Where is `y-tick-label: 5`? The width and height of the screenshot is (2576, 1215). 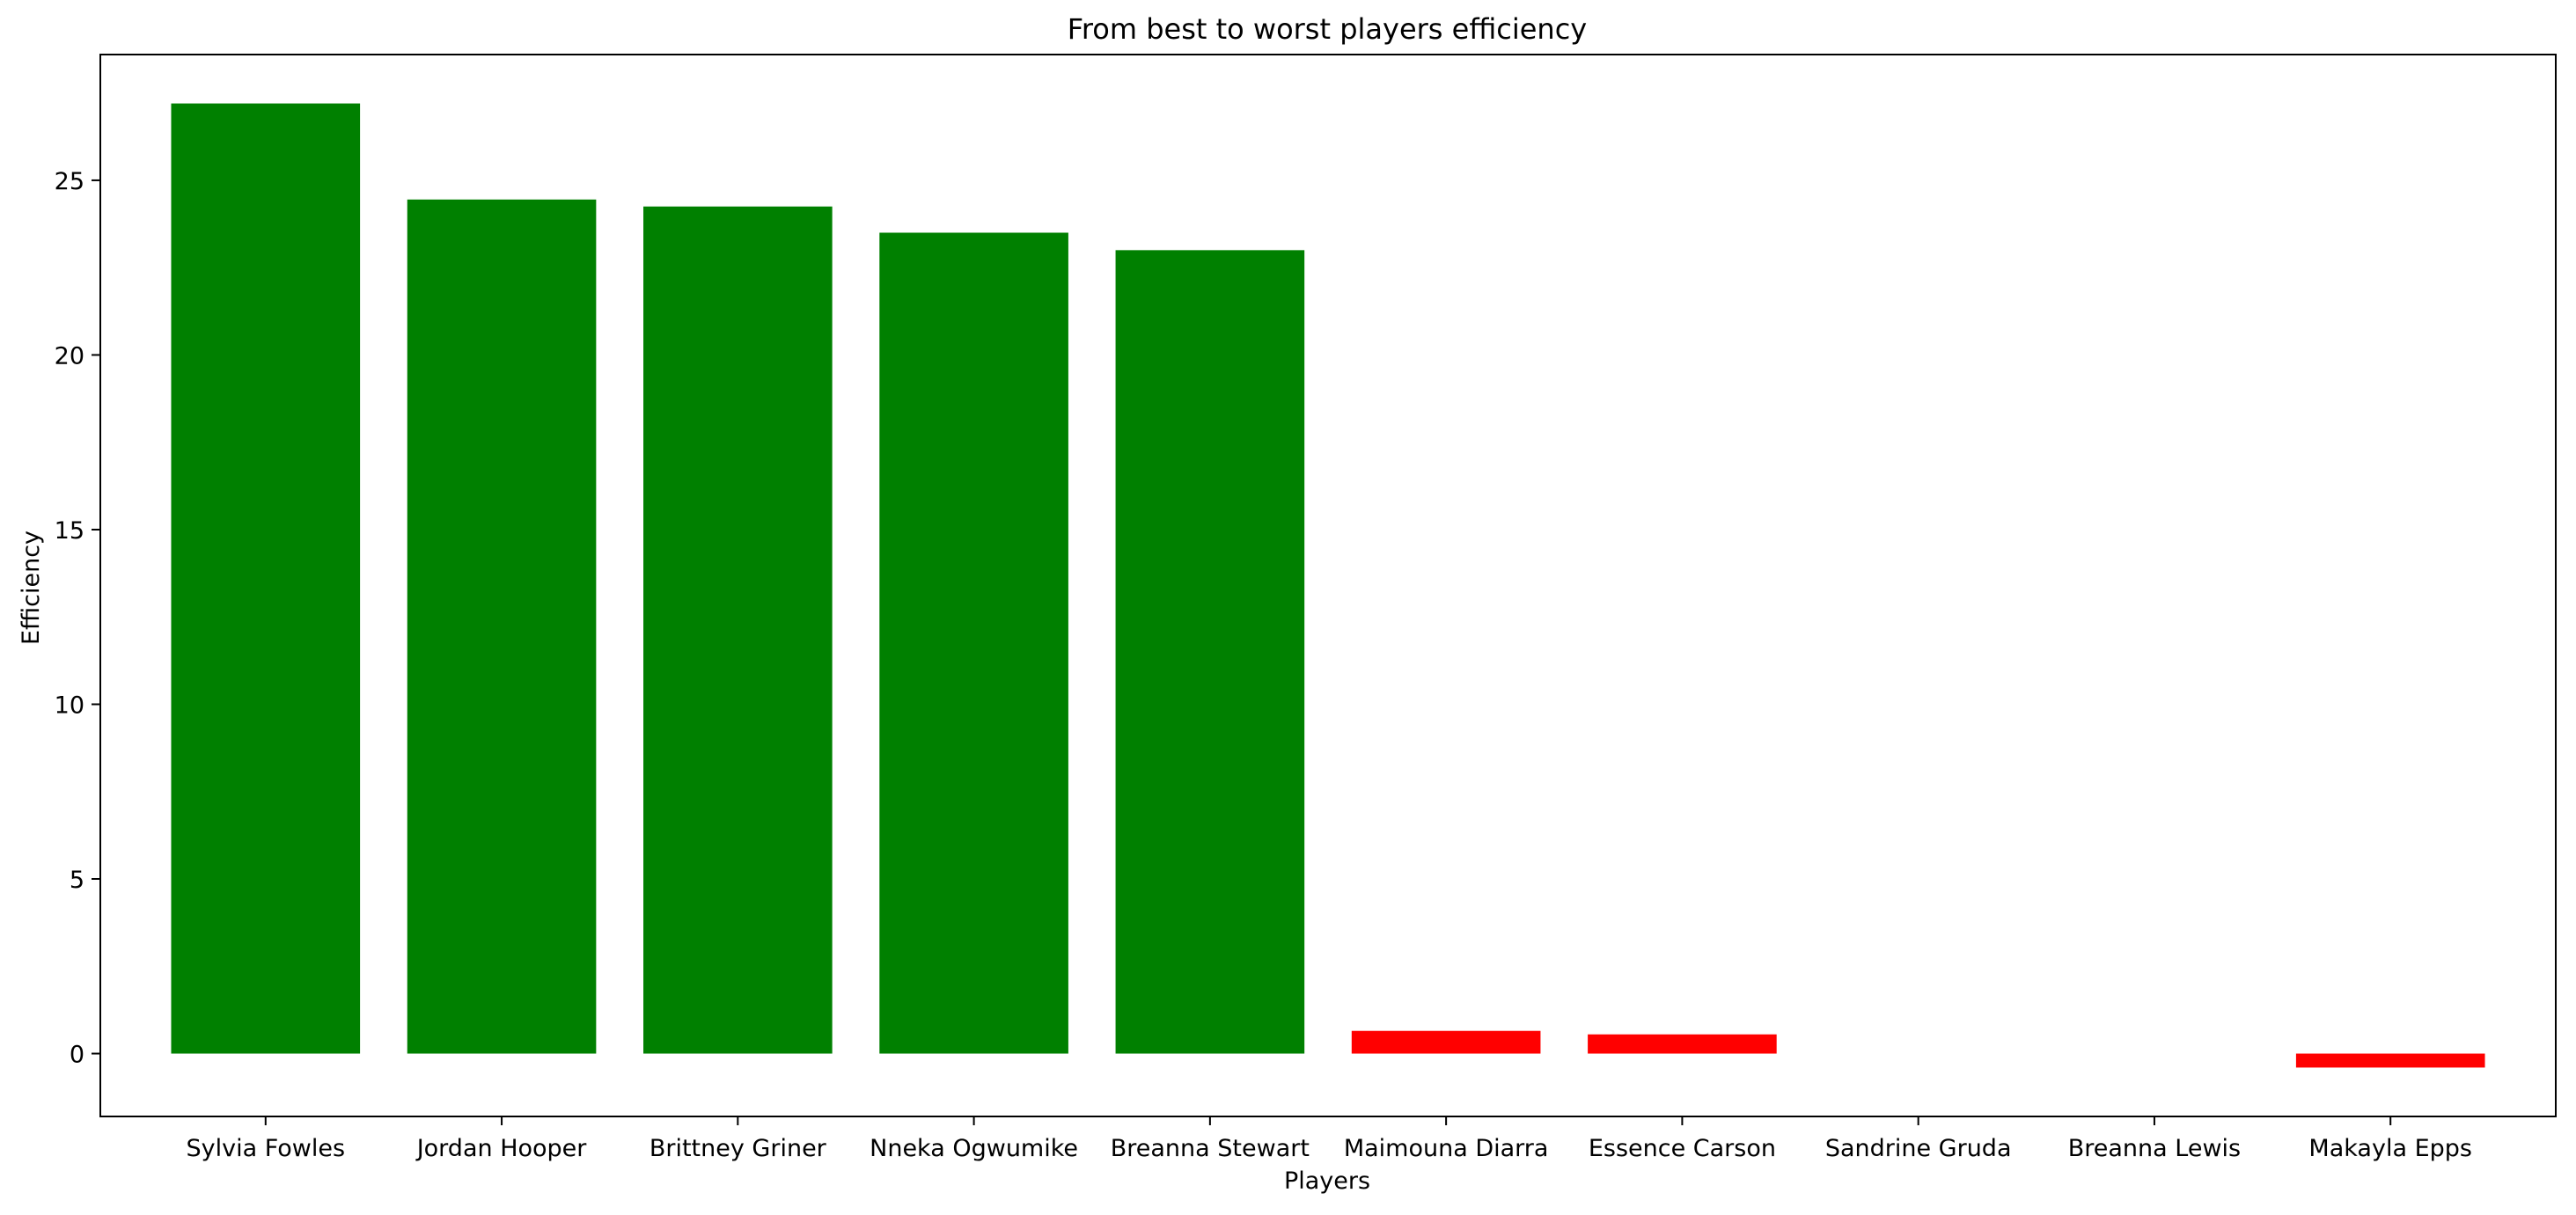 y-tick-label: 5 is located at coordinates (77, 880).